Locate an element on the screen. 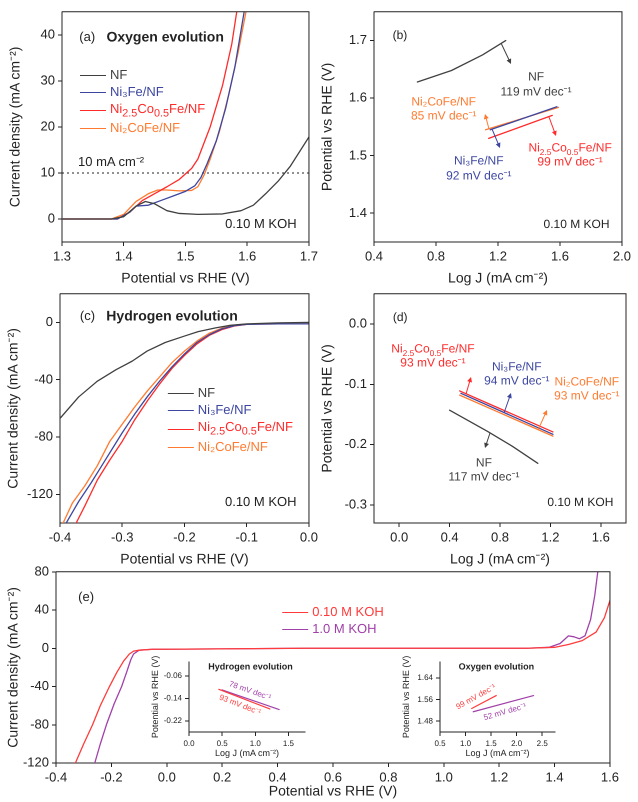 The height and width of the screenshot is (802, 638). y-tick-label: 1.6 is located at coordinates (357, 97).